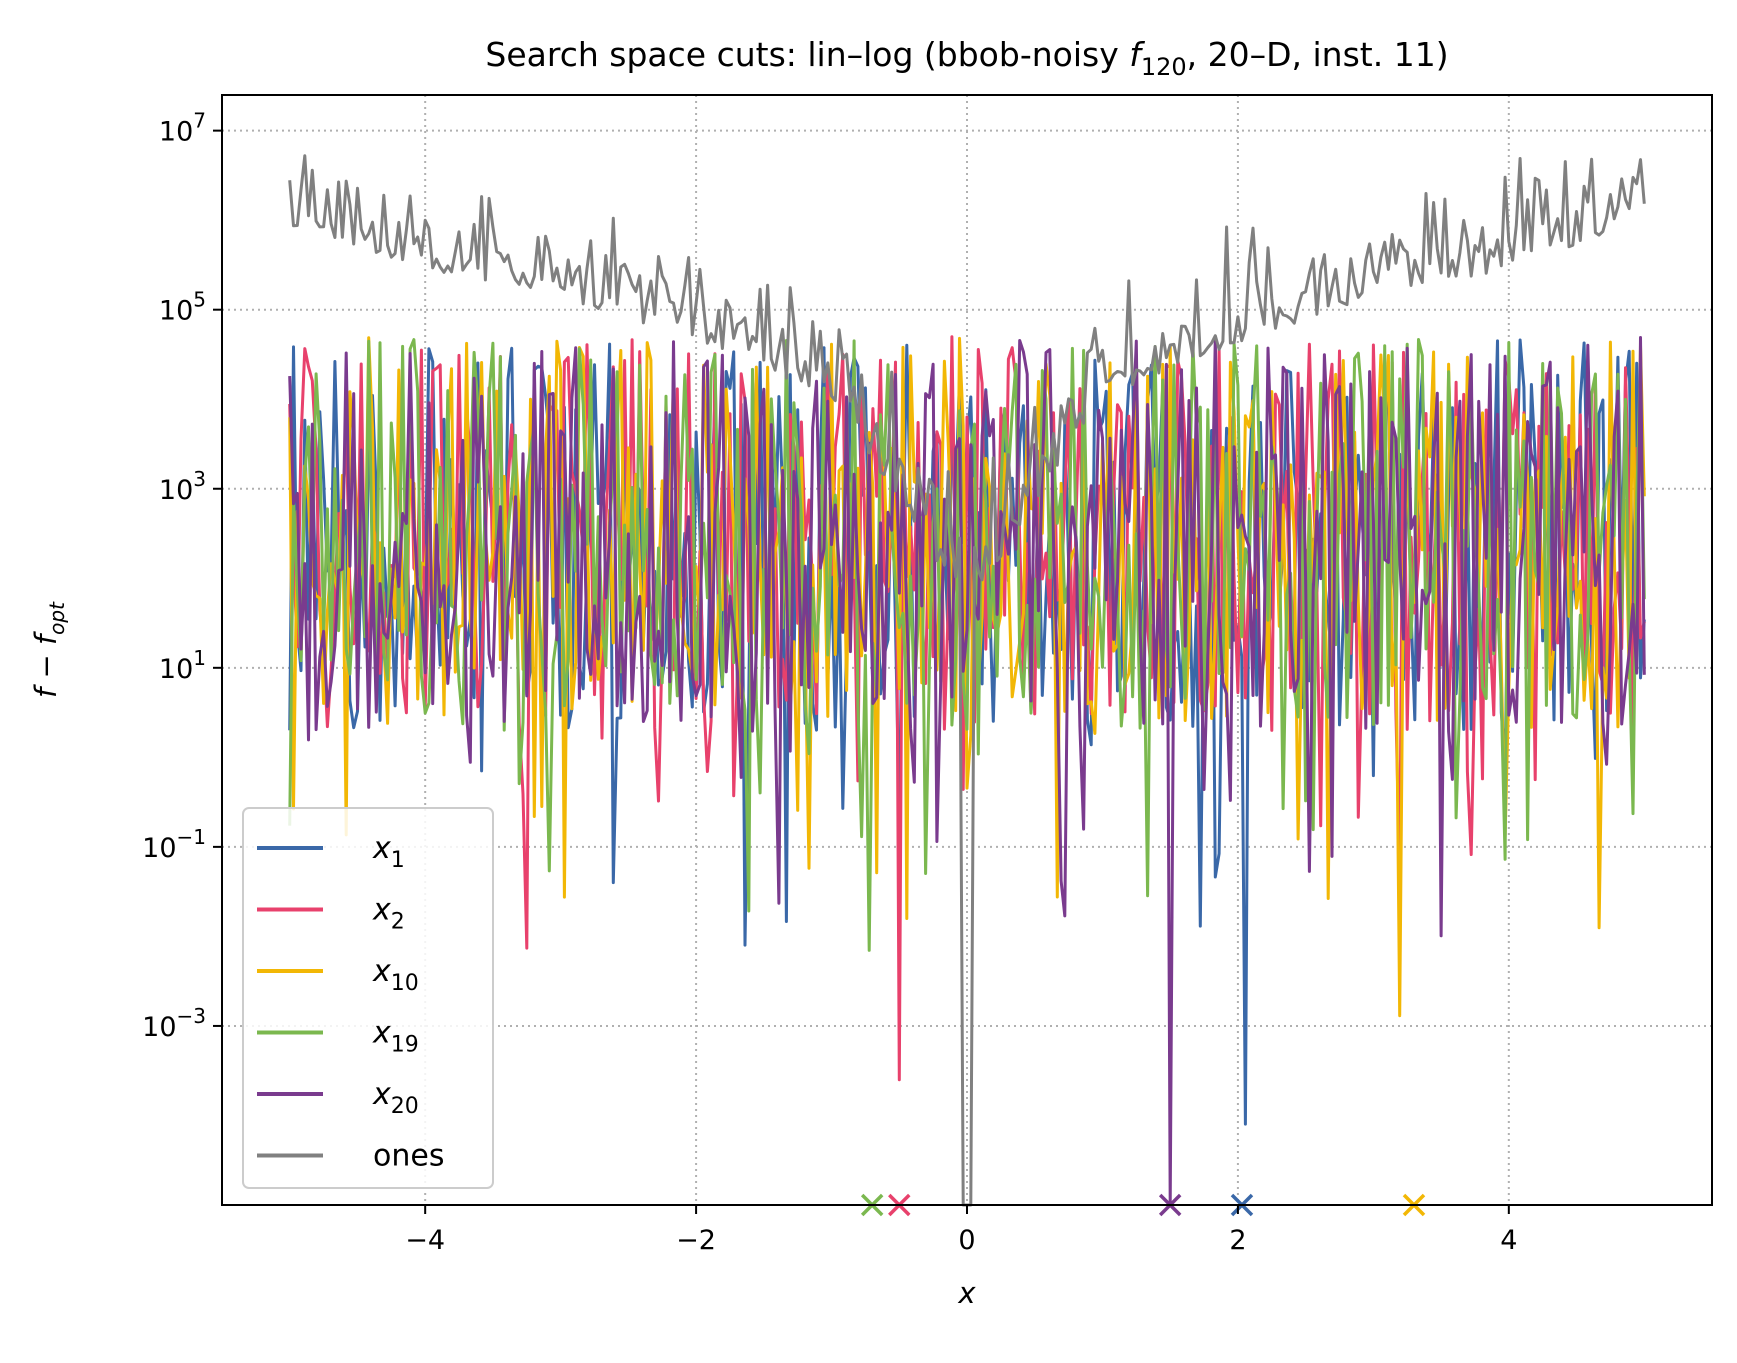 Image resolution: width=1737 pixels, height=1363 pixels. I want to click on svg-text: x2, so click(388, 914).